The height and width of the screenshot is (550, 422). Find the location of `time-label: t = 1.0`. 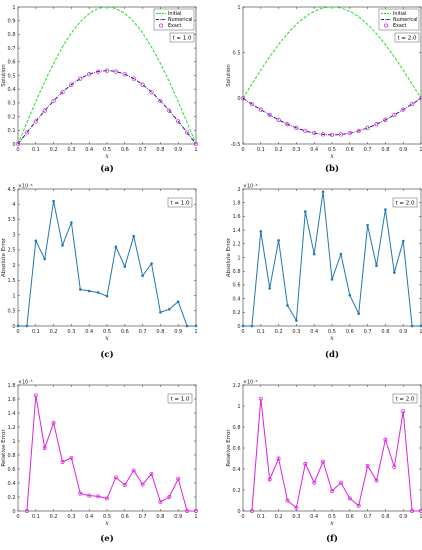

time-label: t = 1.0 is located at coordinates (180, 203).